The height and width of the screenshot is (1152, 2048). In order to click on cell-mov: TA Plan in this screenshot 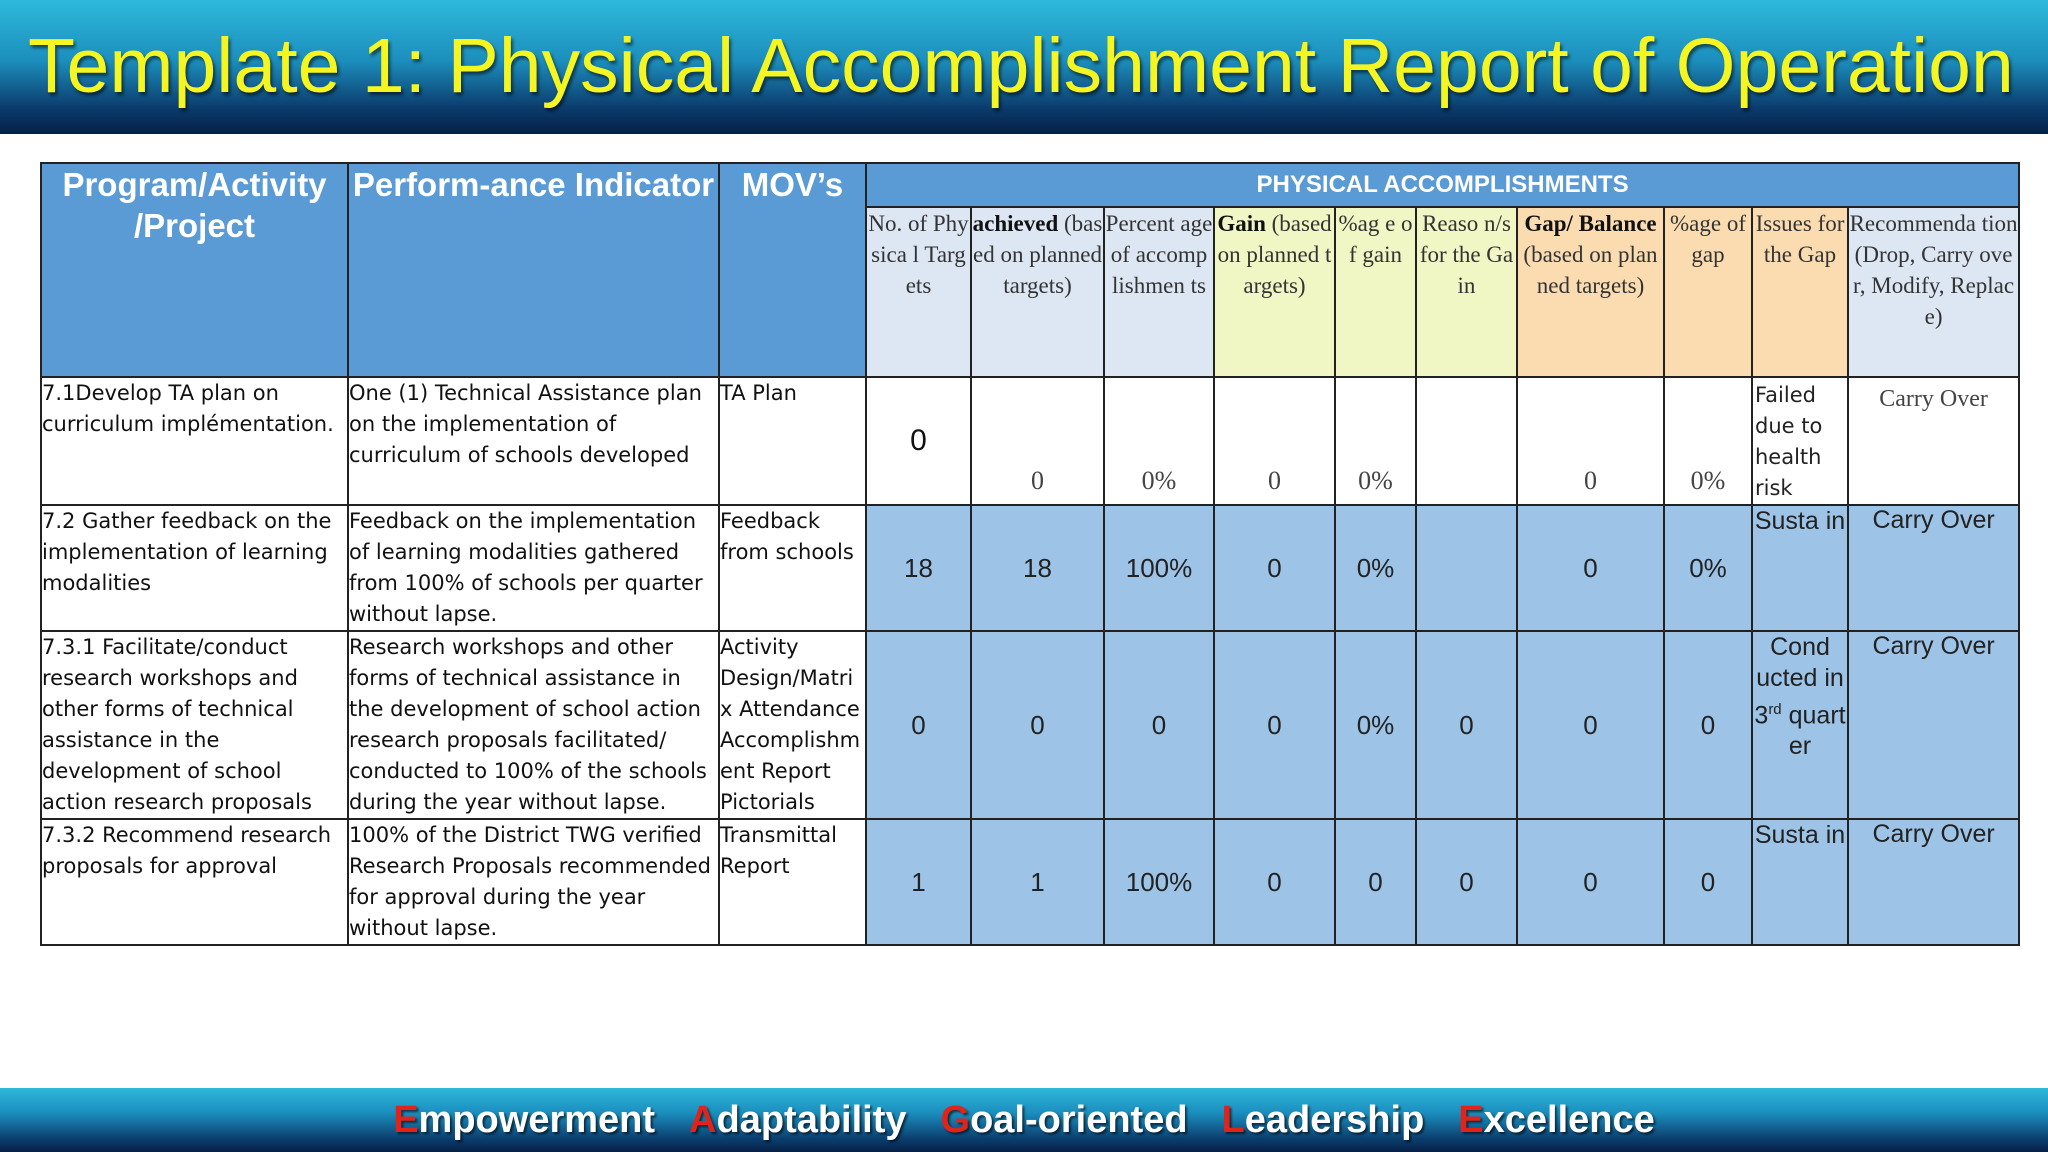, I will do `click(792, 441)`.